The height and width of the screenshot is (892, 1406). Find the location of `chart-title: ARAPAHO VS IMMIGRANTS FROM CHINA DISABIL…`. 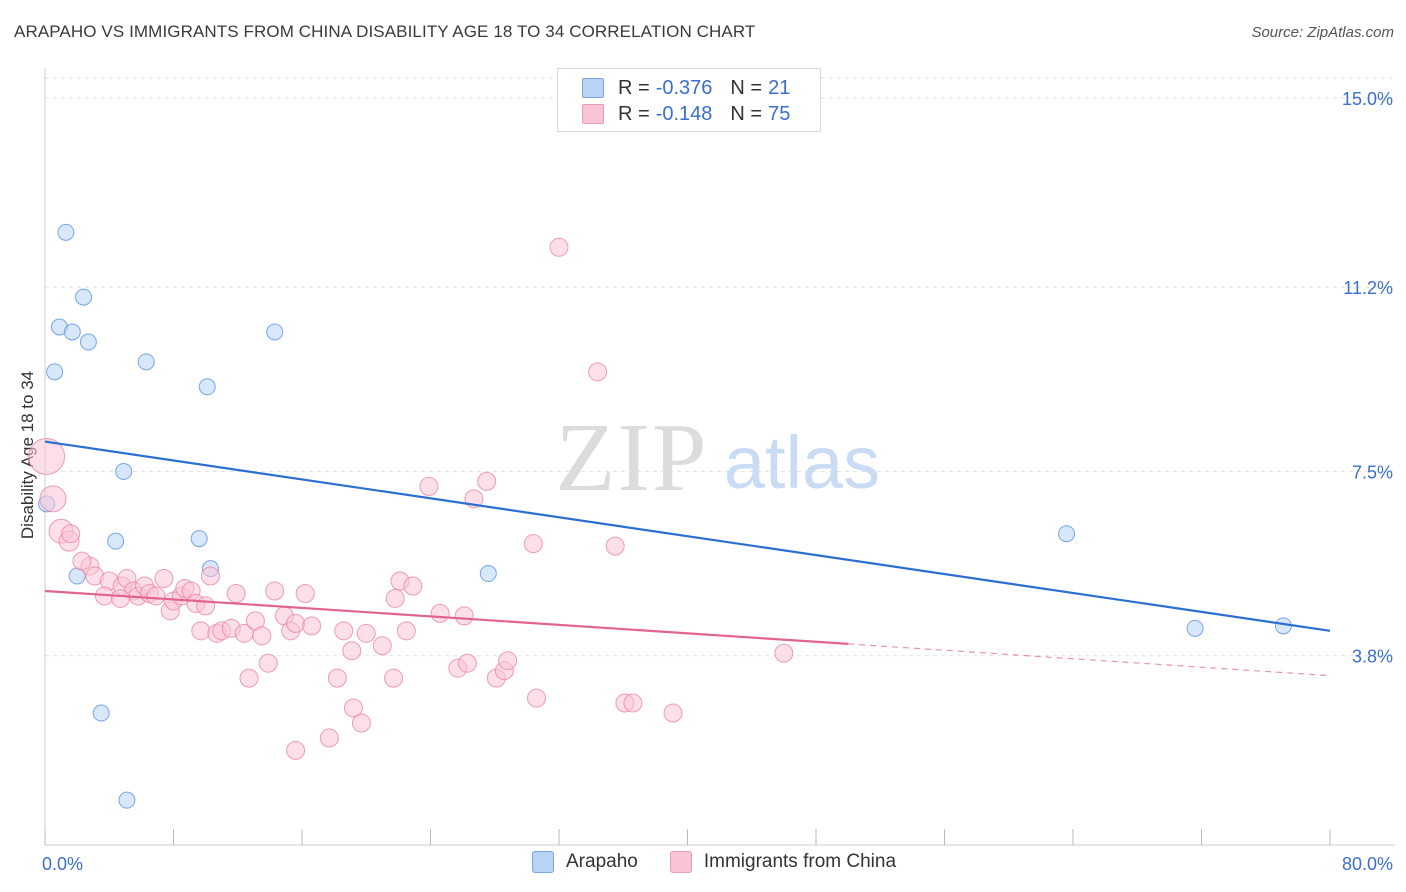

chart-title: ARAPAHO VS IMMIGRANTS FROM CHINA DISABIL… is located at coordinates (385, 31).